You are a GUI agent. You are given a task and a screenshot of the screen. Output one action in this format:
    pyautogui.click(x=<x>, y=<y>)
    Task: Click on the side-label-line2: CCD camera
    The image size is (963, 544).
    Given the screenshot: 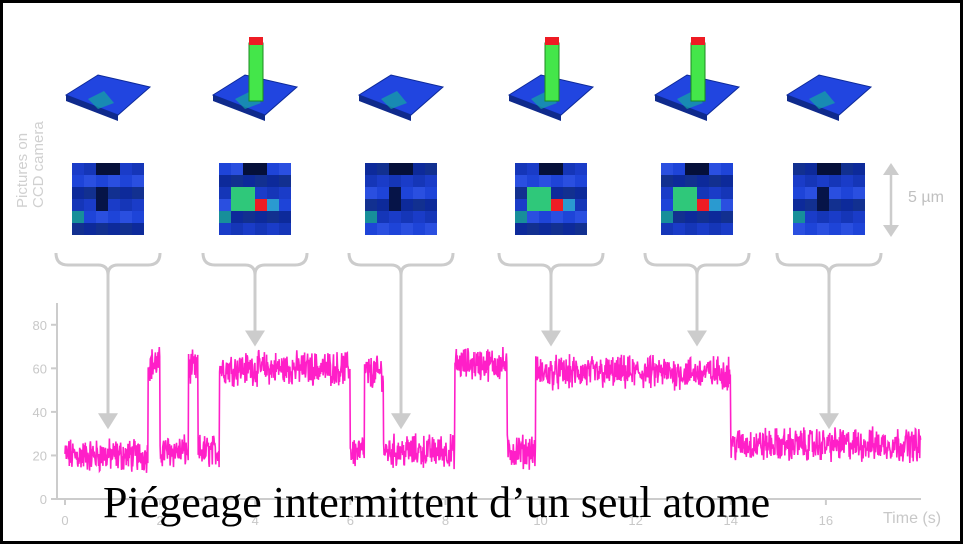 What is the action you would take?
    pyautogui.click(x=38, y=164)
    